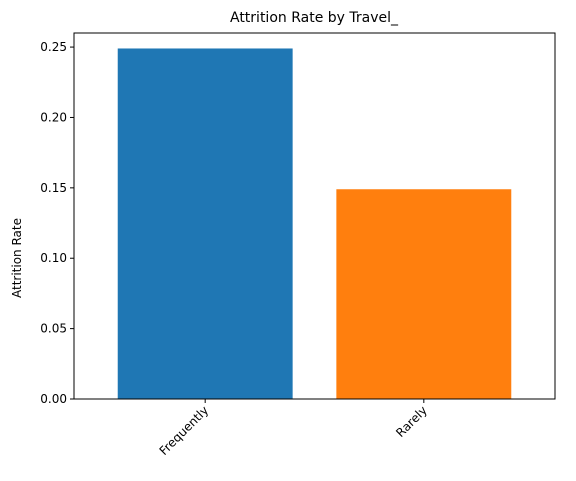 The height and width of the screenshot is (481, 576). Describe the element at coordinates (53, 47) in the screenshot. I see `y-tick-label: 0.25` at that location.